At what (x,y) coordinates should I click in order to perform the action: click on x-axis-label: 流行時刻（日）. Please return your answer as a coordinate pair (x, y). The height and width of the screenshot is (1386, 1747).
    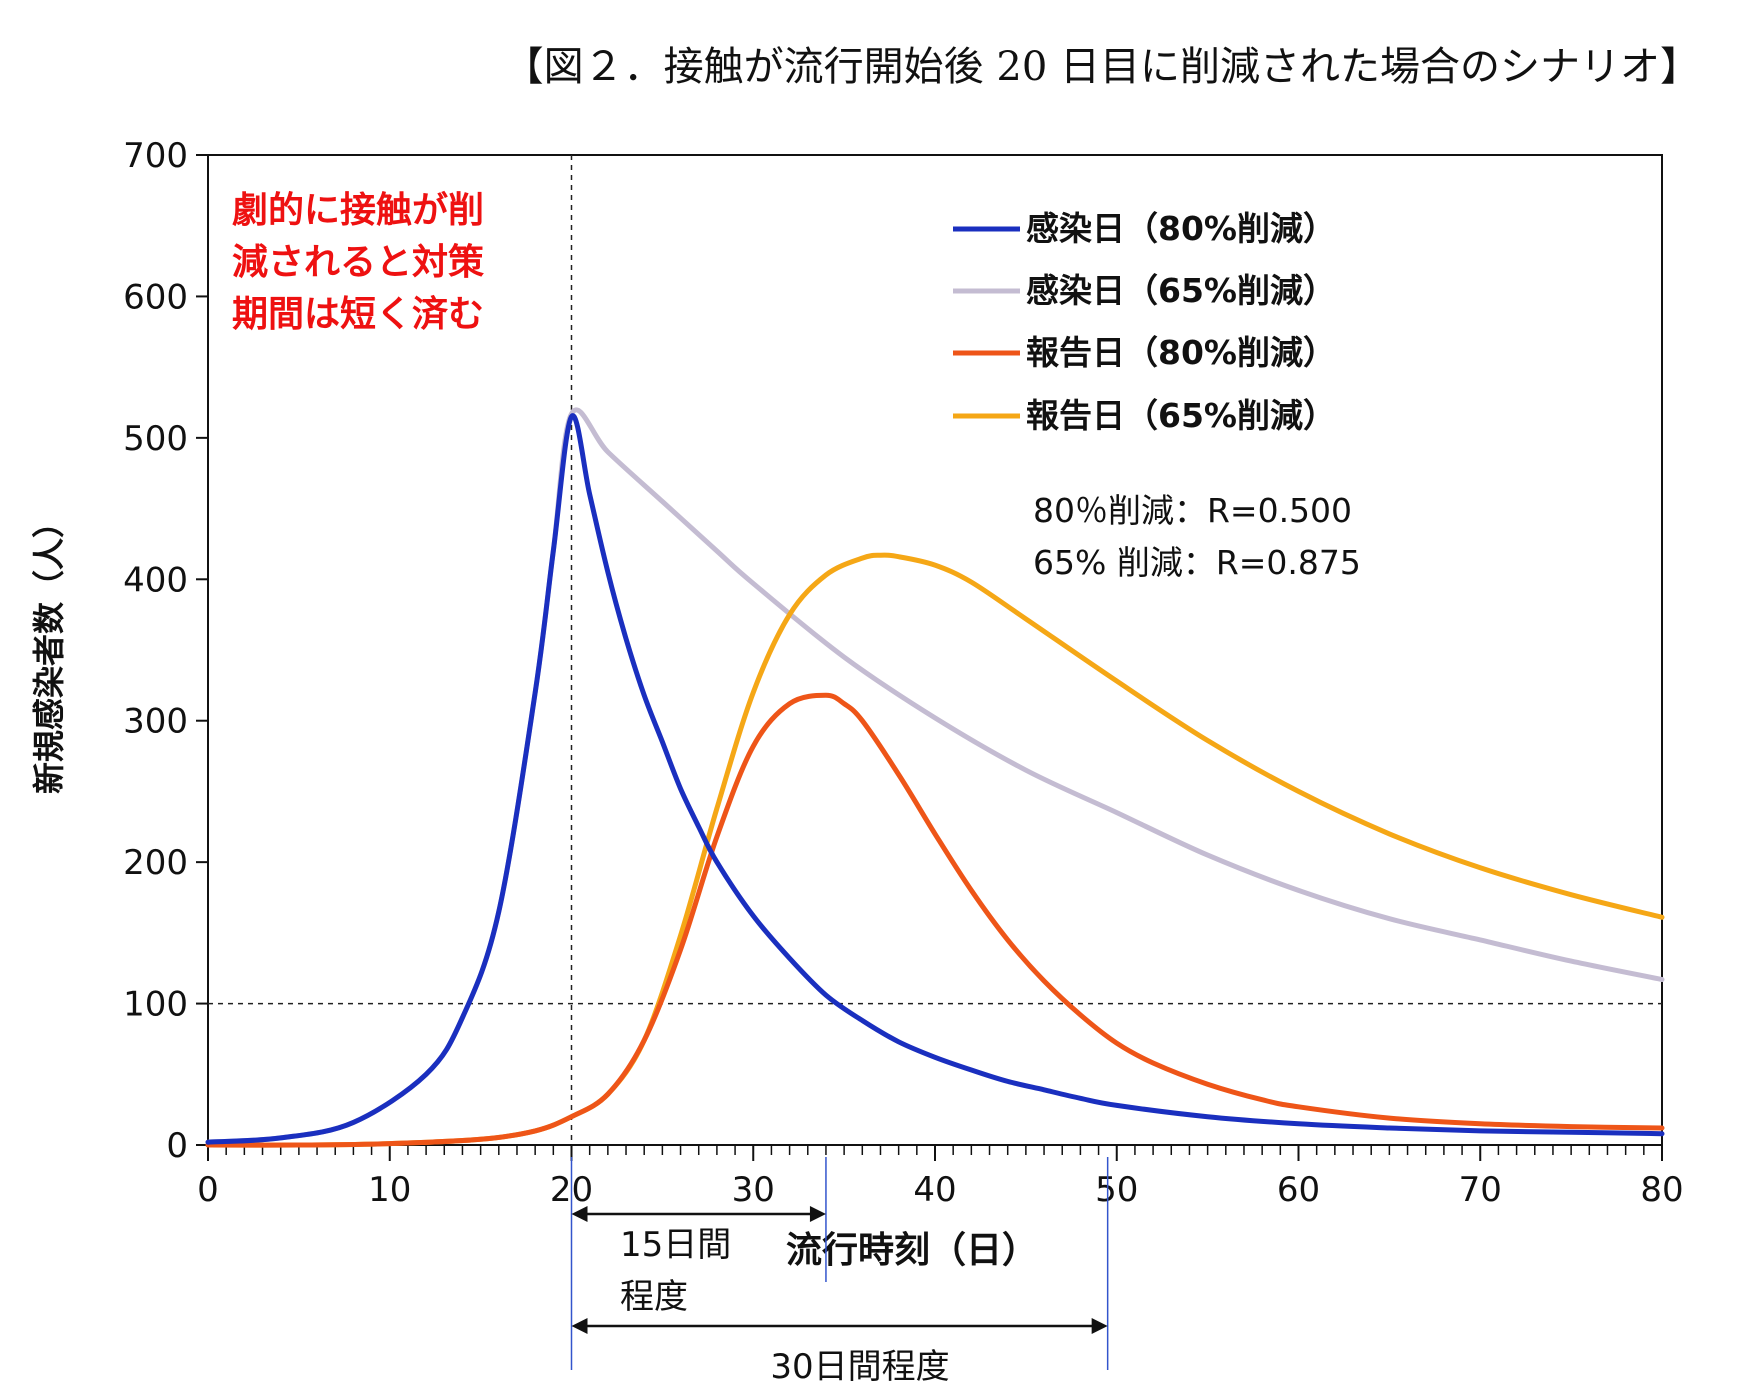
    Looking at the image, I should click on (912, 1250).